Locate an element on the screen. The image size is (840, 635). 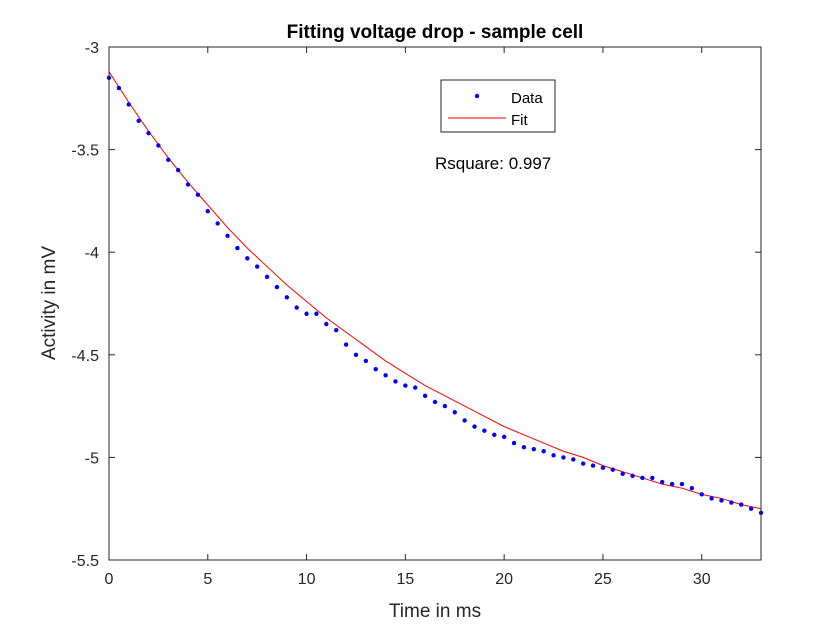
x-tick-label: 20 is located at coordinates (504, 579).